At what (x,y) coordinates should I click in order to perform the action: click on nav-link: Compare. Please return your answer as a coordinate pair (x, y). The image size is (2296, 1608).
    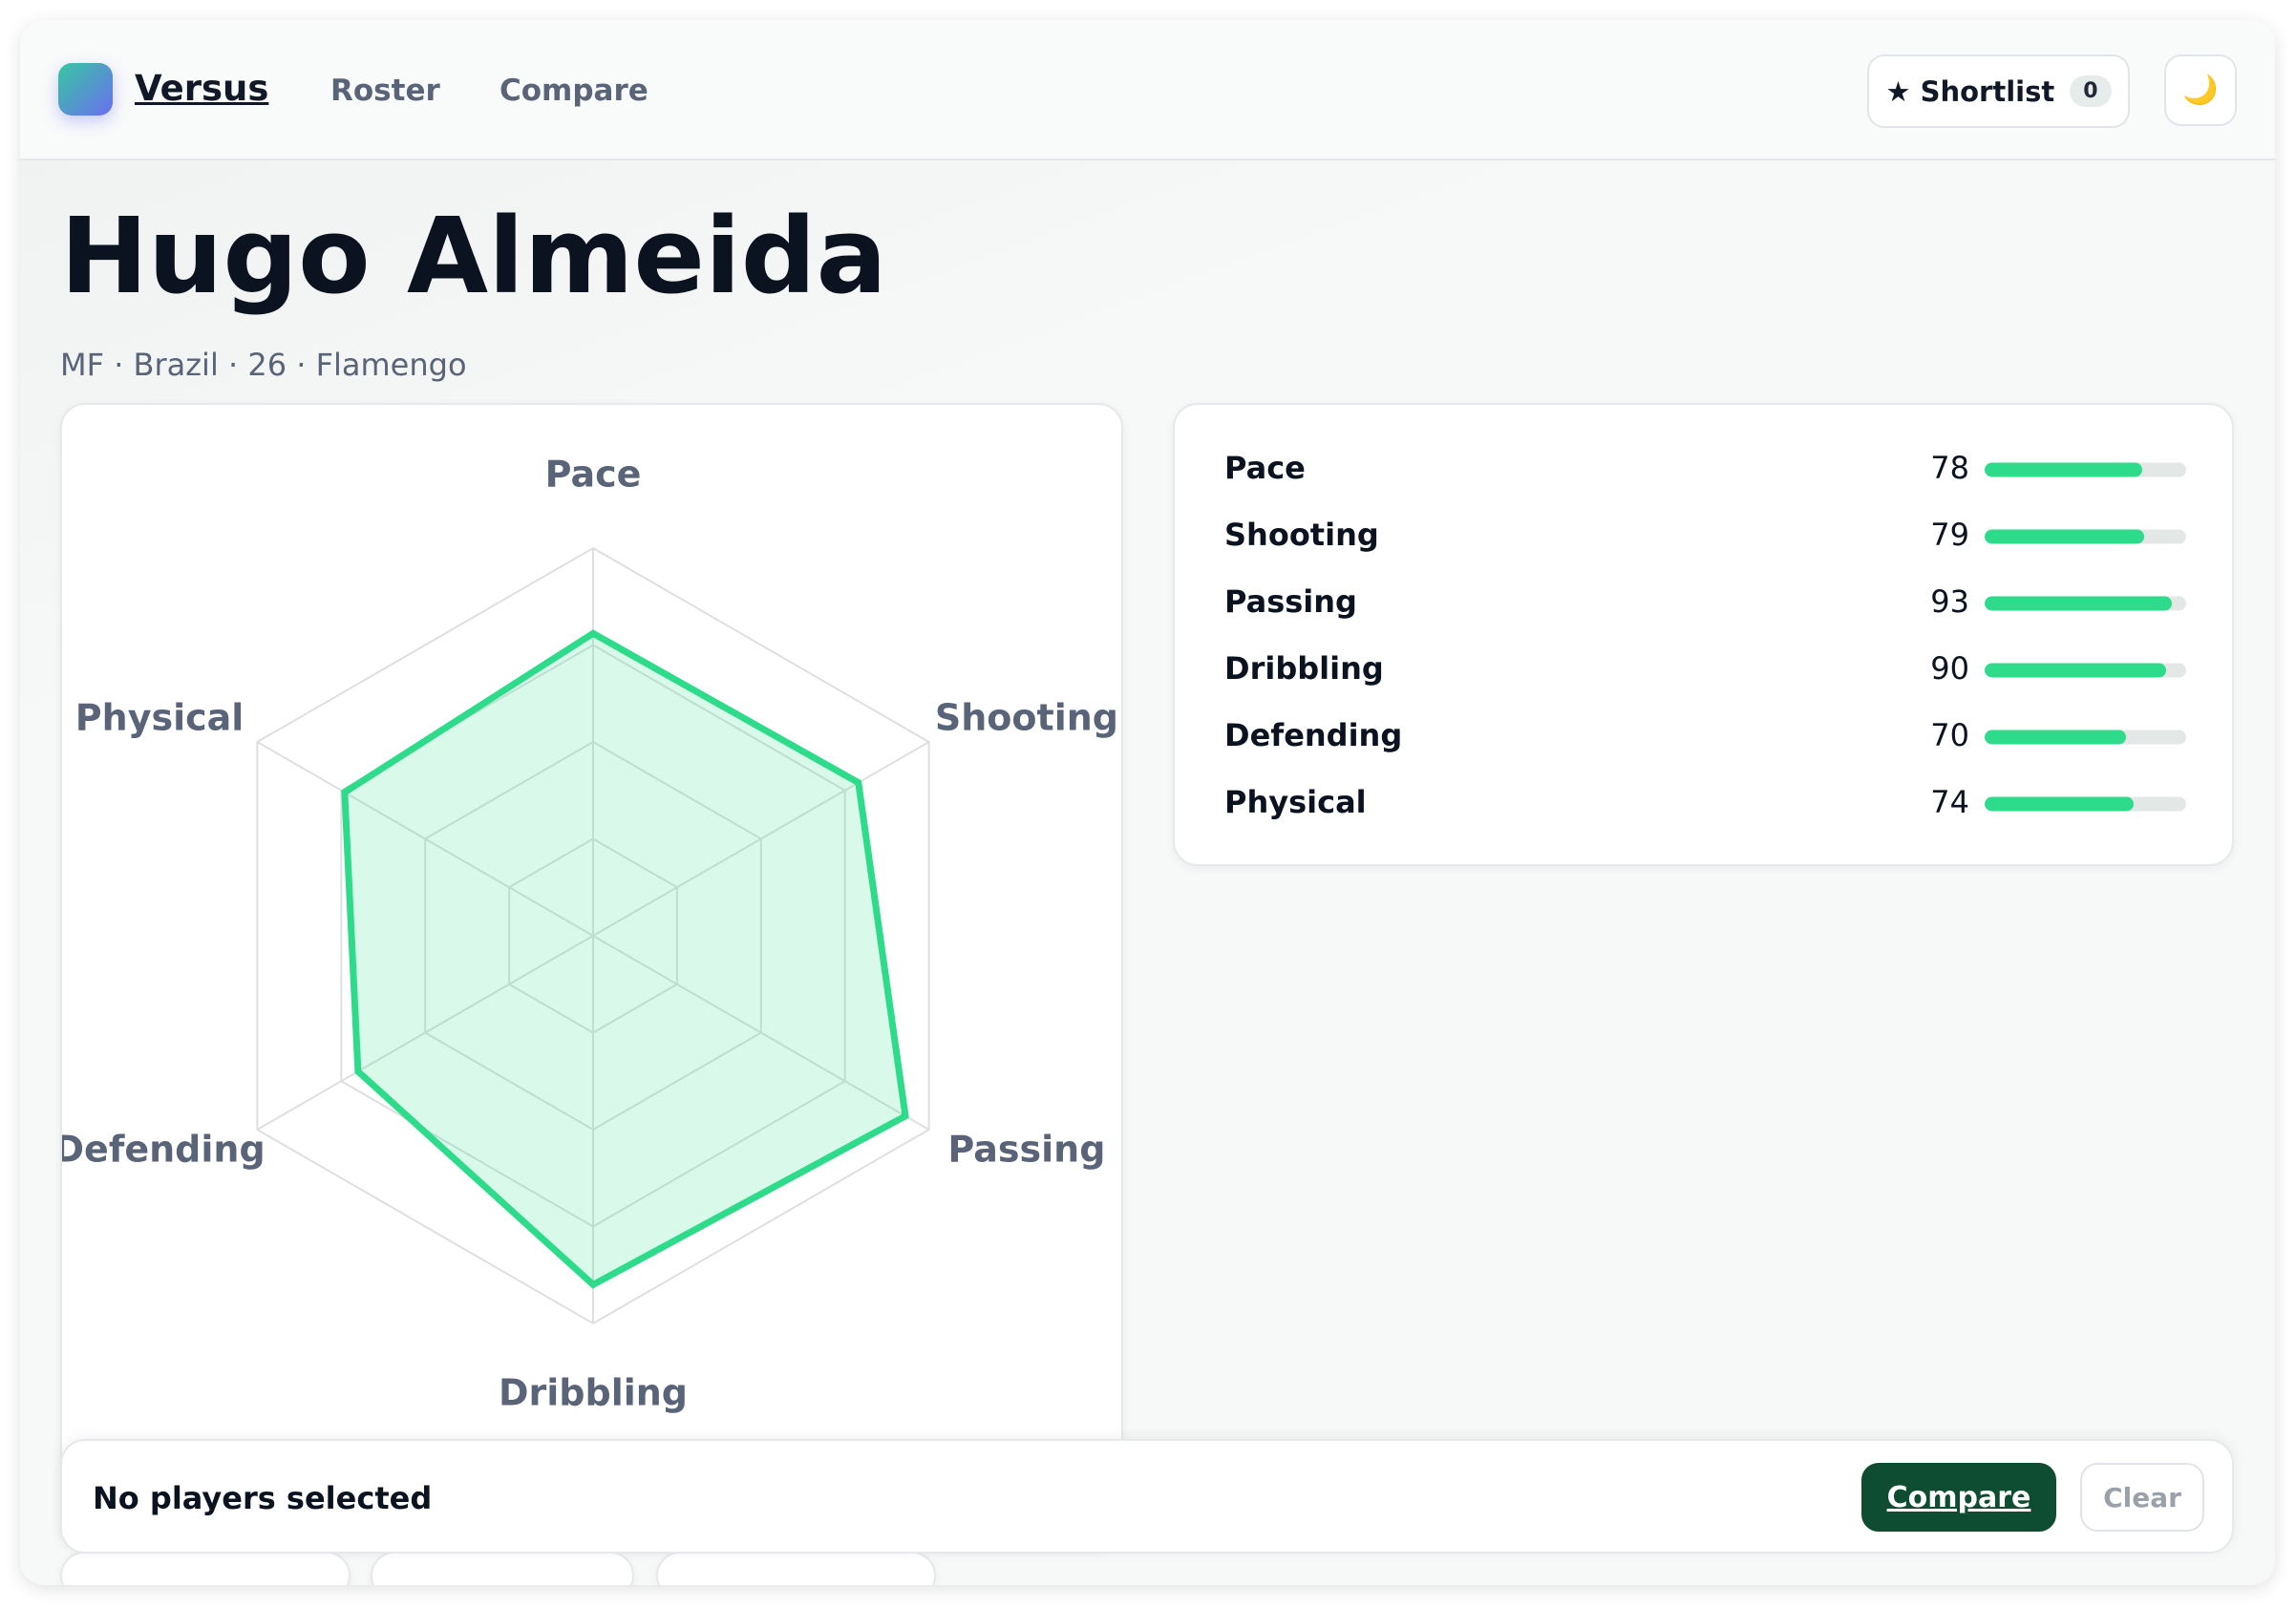
    Looking at the image, I should click on (574, 91).